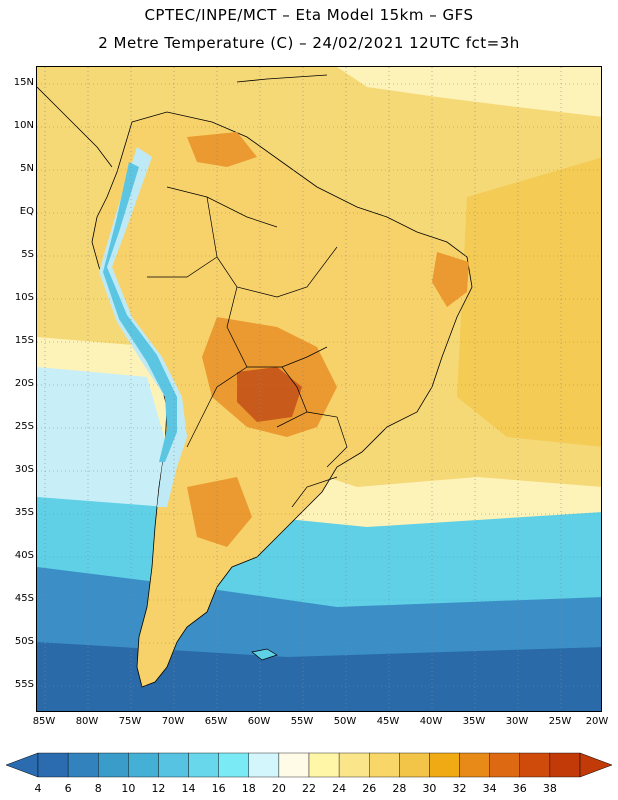 The image size is (618, 800). What do you see at coordinates (369, 788) in the screenshot?
I see `colorbar-label: 26` at bounding box center [369, 788].